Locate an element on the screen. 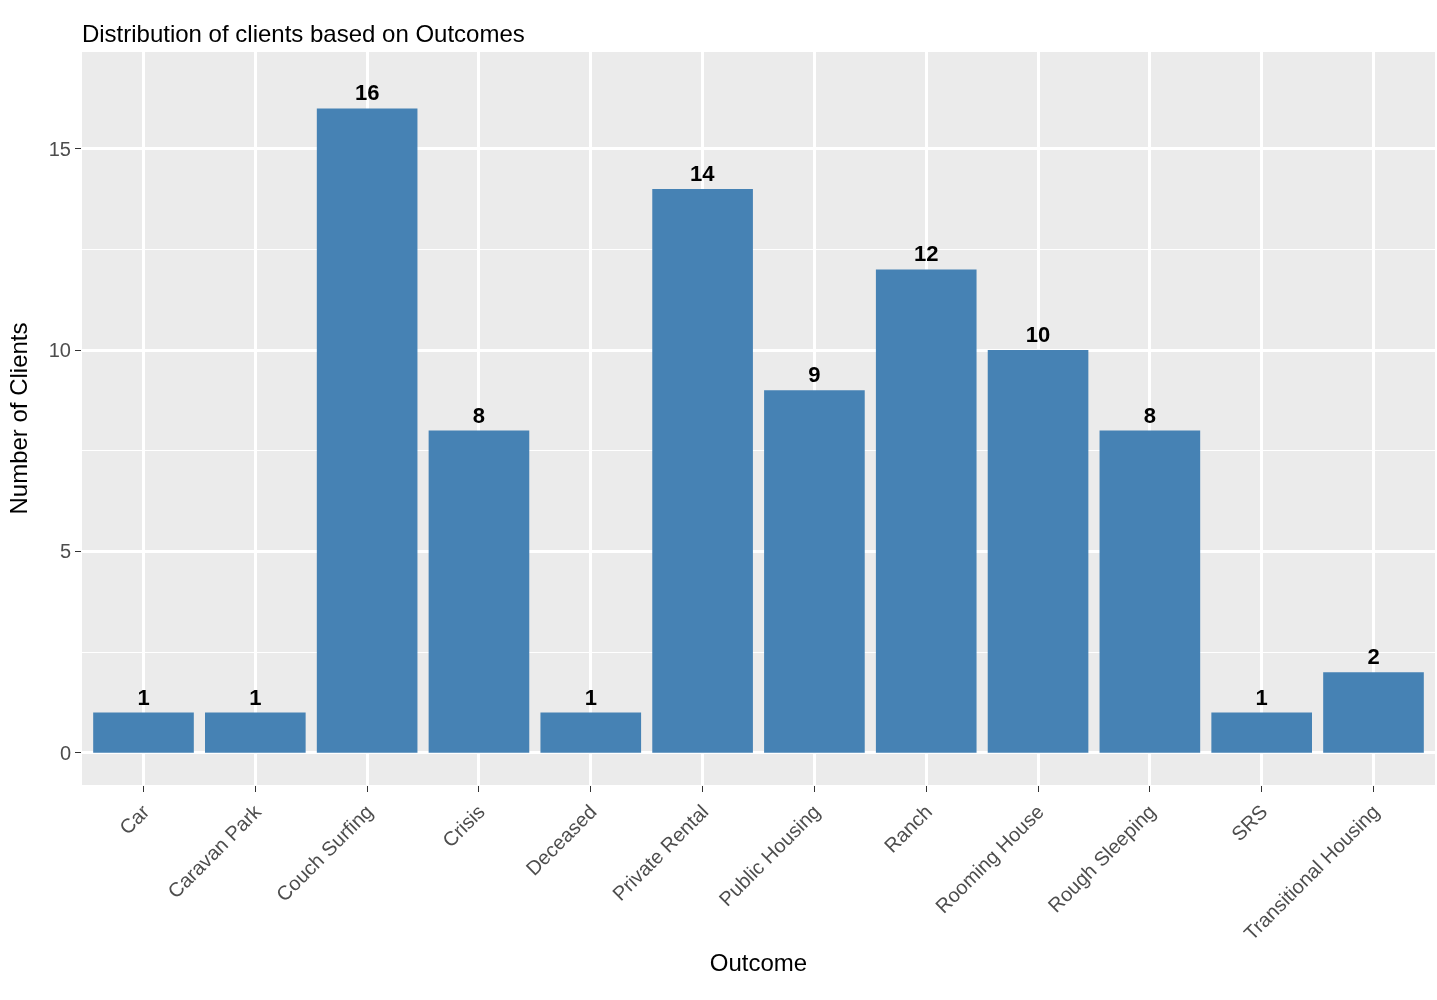 This screenshot has height=1000, width=1437. chart-title: Distribution of clients based on Outcomes is located at coordinates (303, 33).